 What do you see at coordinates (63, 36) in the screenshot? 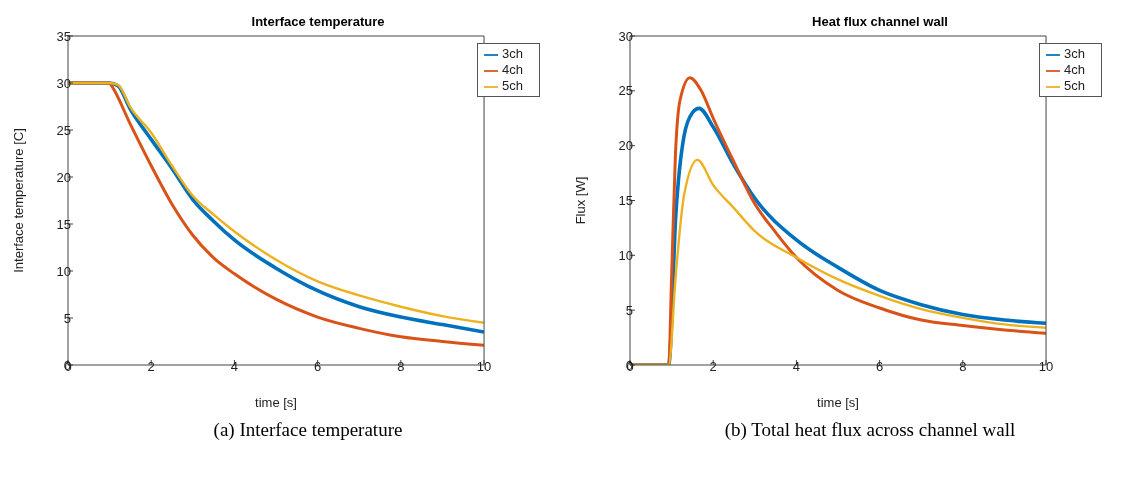
I see `y-tick-label: 35` at bounding box center [63, 36].